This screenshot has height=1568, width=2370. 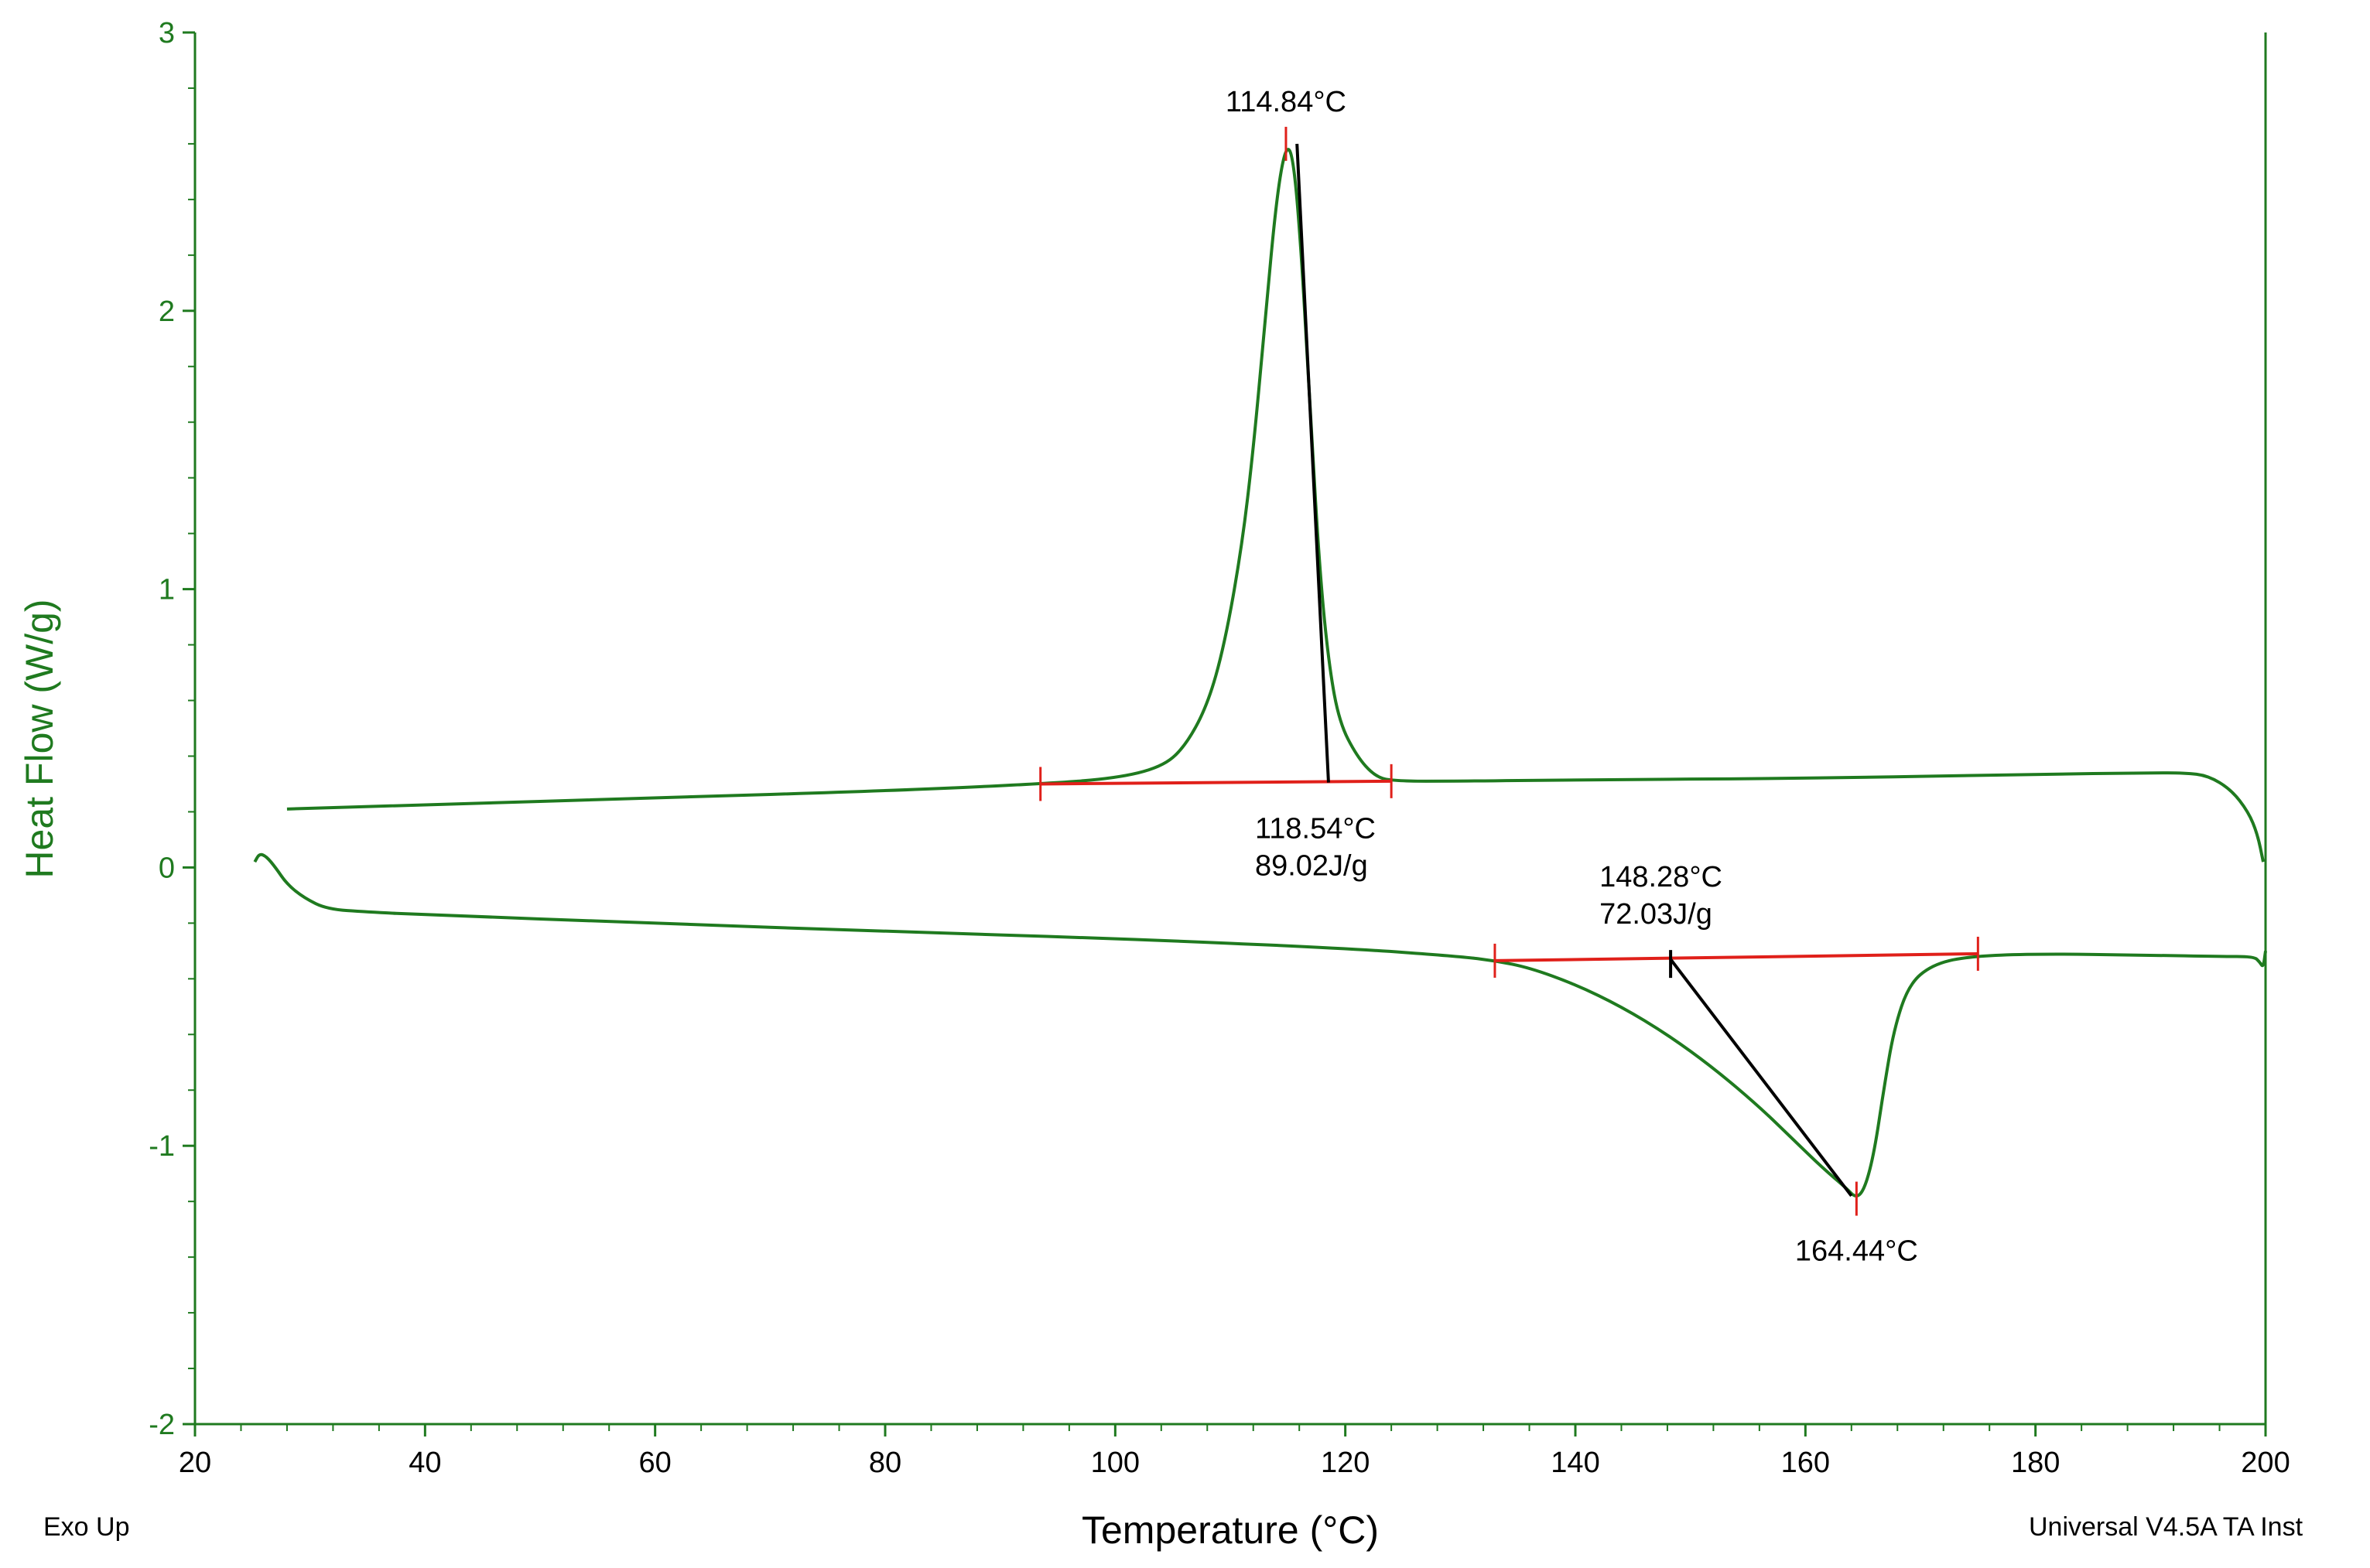 I want to click on x-tick-label: 100, so click(x=1115, y=1463).